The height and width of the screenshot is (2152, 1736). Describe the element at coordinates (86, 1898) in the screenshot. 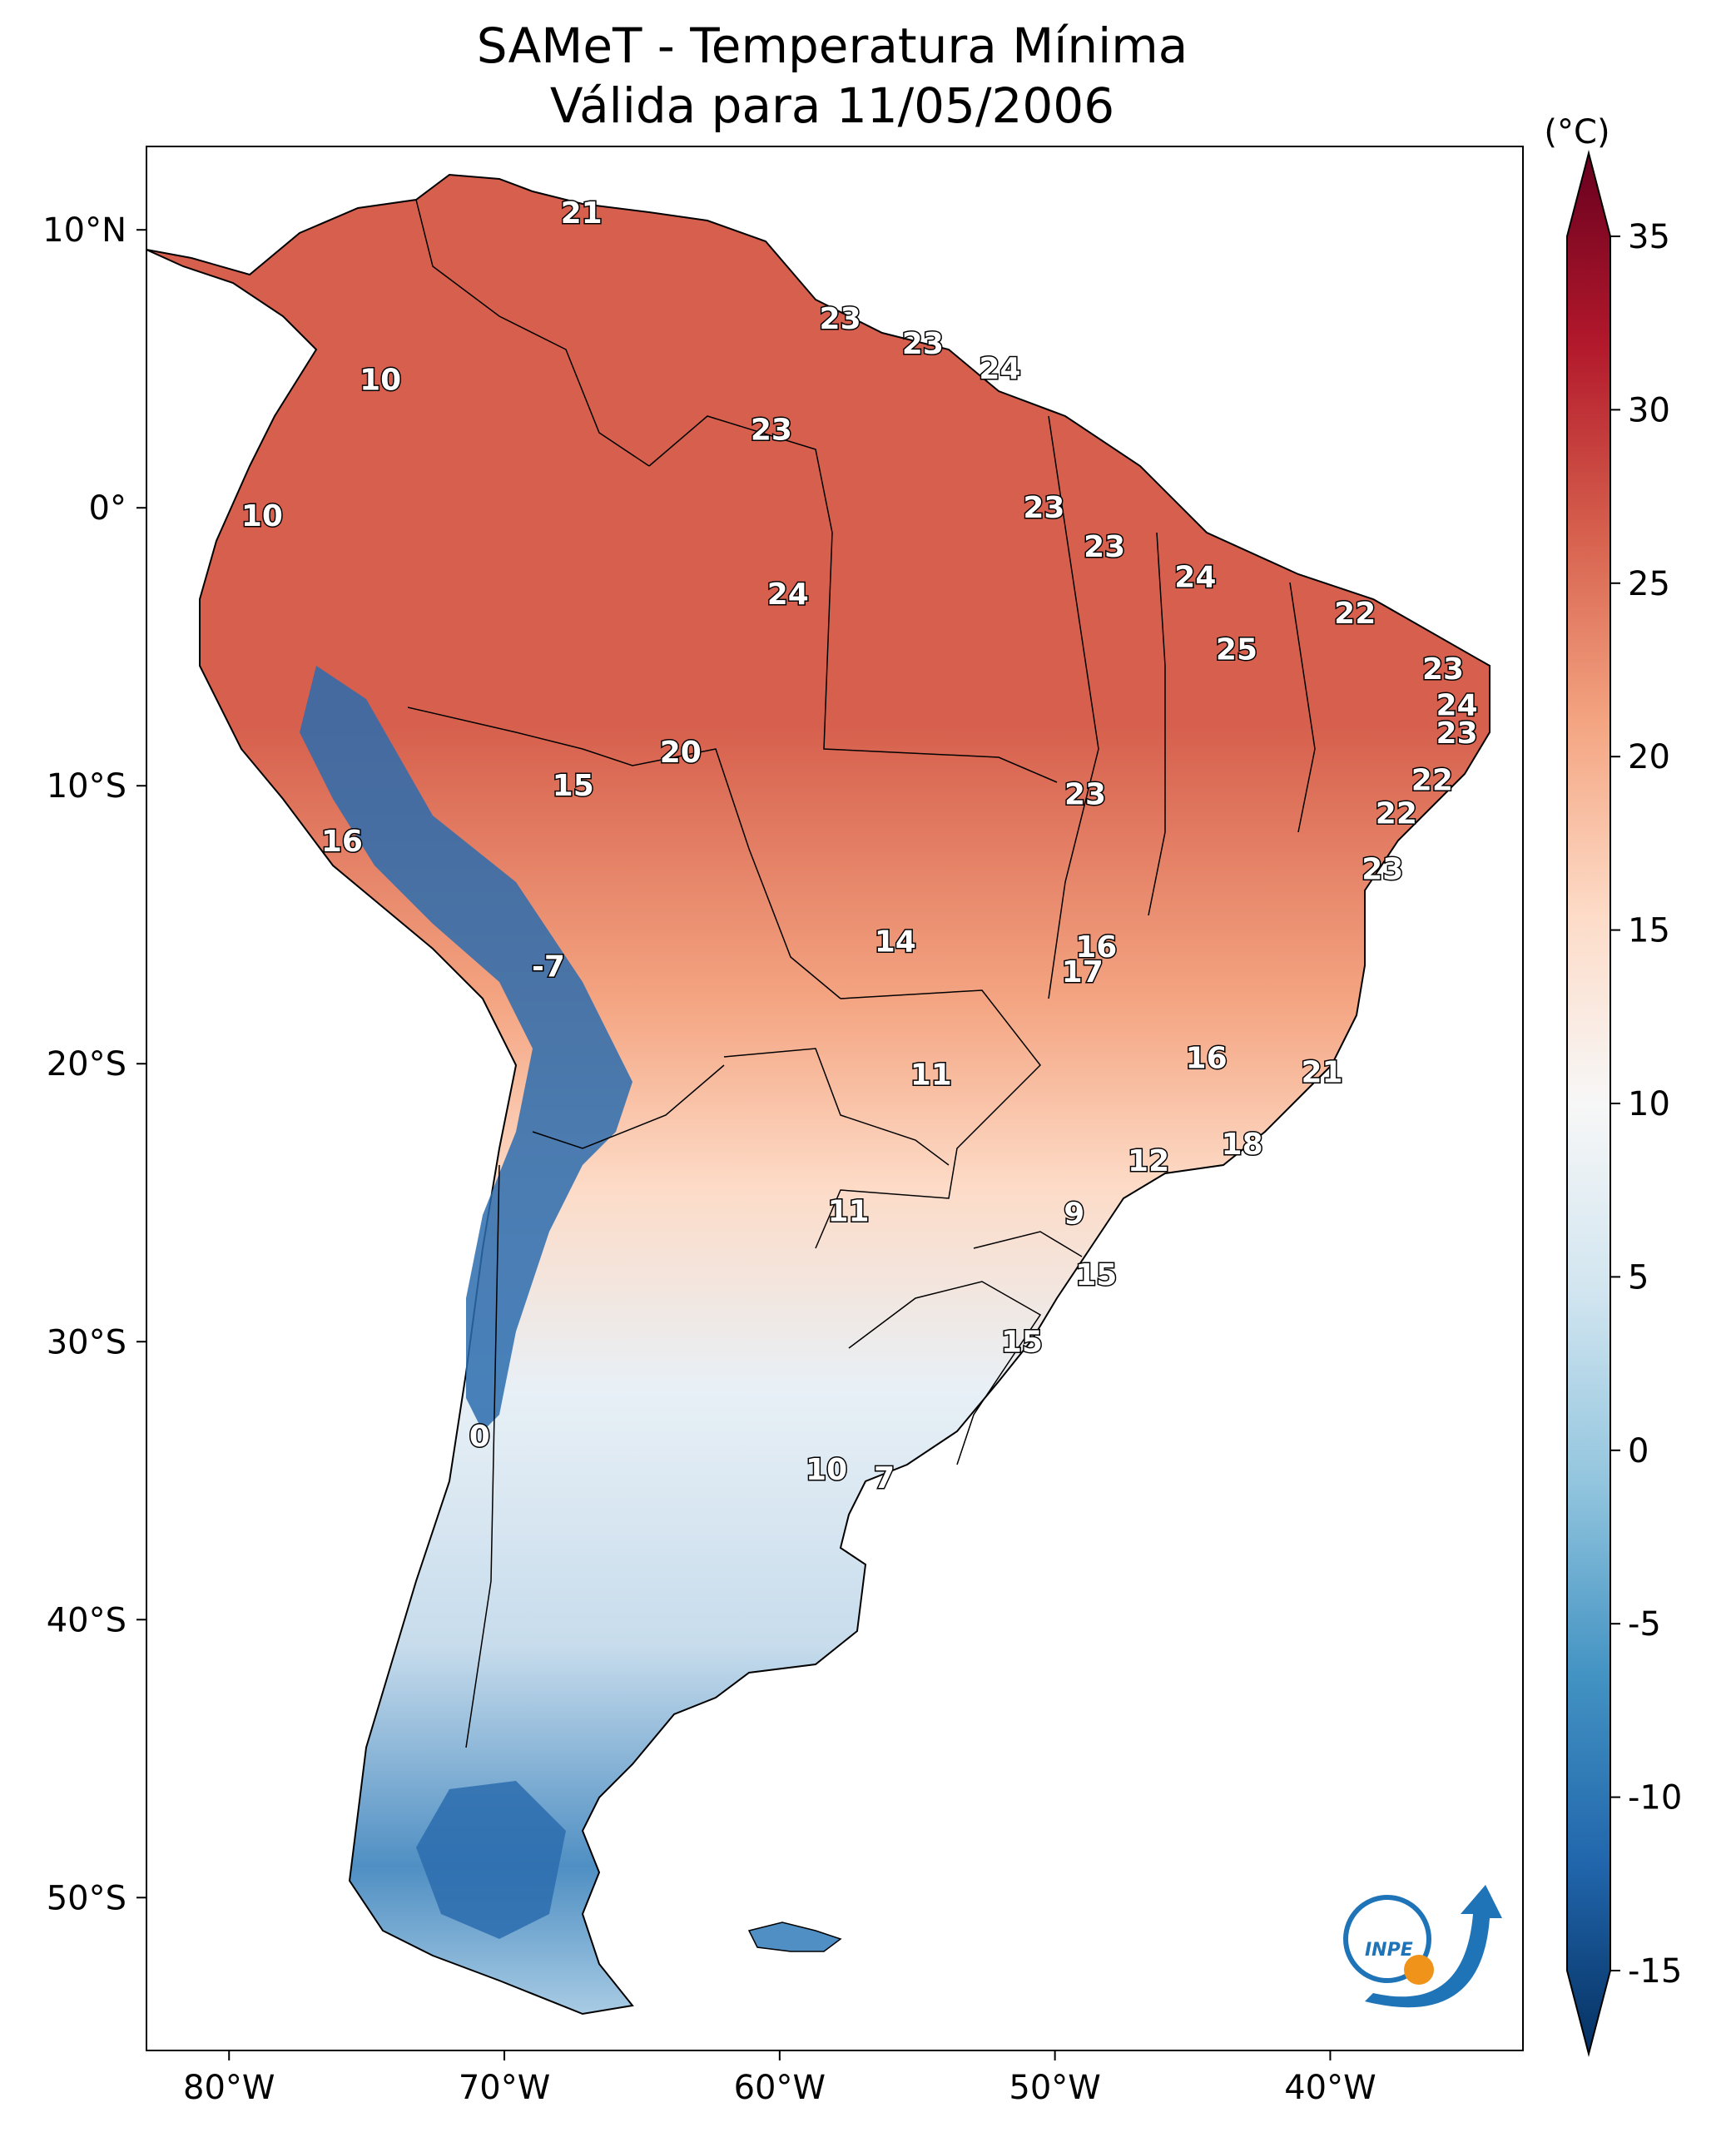

I see `lat-tick-label: 50°S` at that location.